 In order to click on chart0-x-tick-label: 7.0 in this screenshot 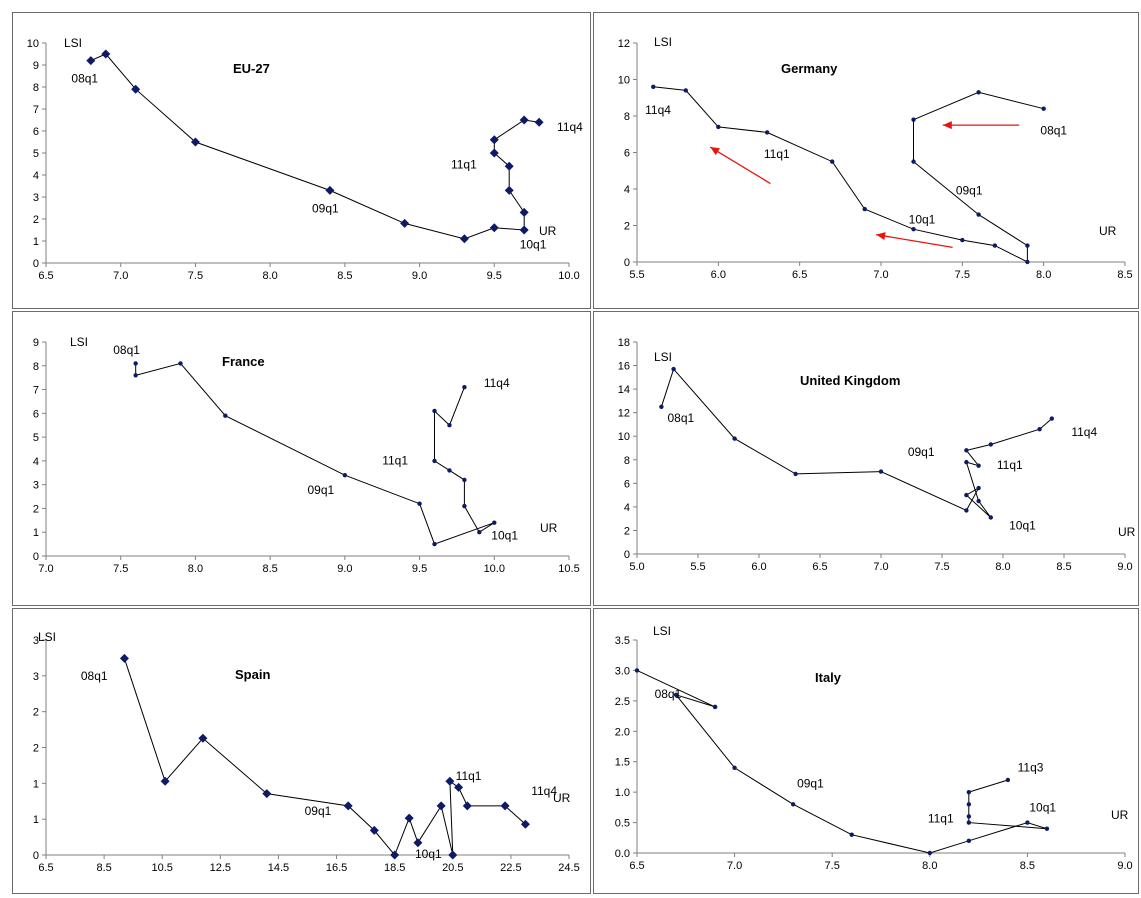, I will do `click(120, 276)`.